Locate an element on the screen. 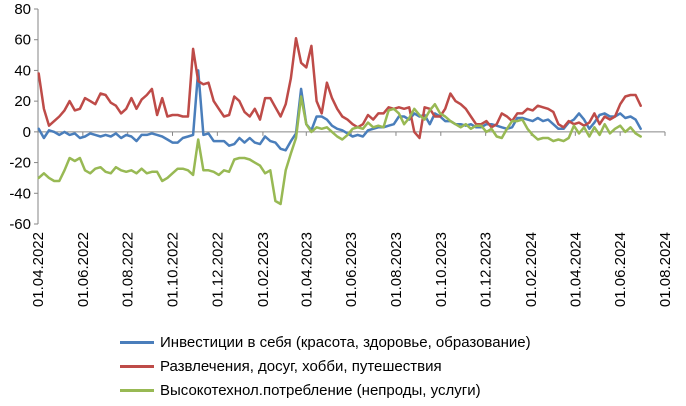 The width and height of the screenshot is (686, 406). x-tick-label: 01.02.2023 is located at coordinates (263, 269).